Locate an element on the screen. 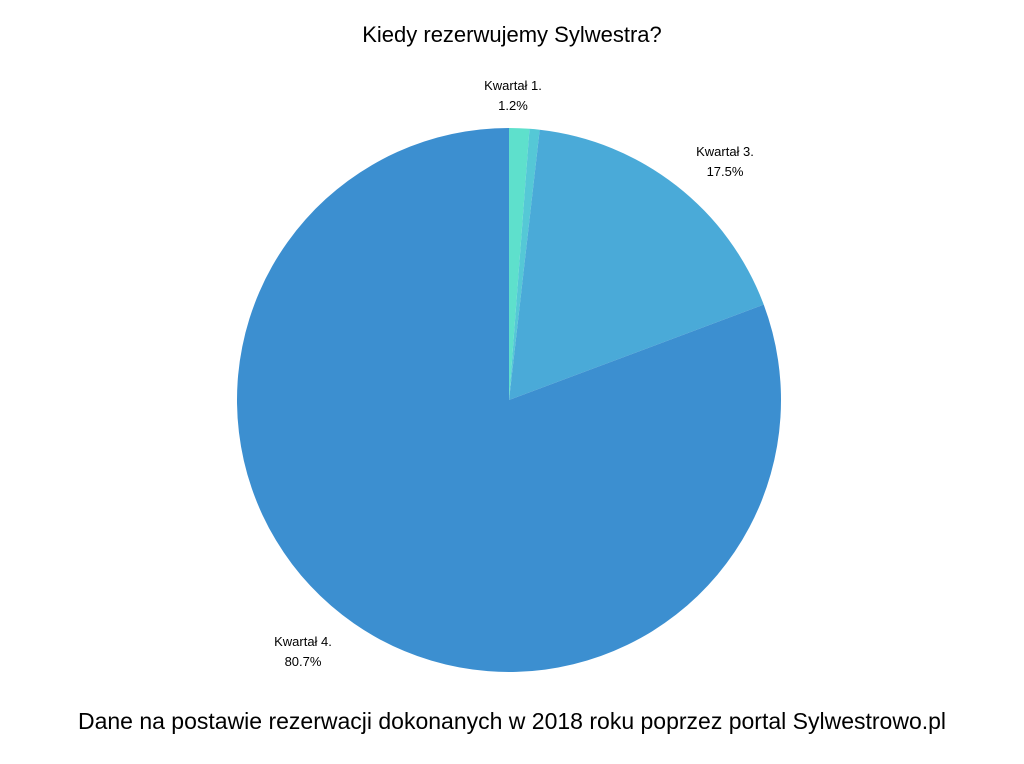 This screenshot has height=764, width=1024. slice-name-q1: Kwartał 1. is located at coordinates (513, 85).